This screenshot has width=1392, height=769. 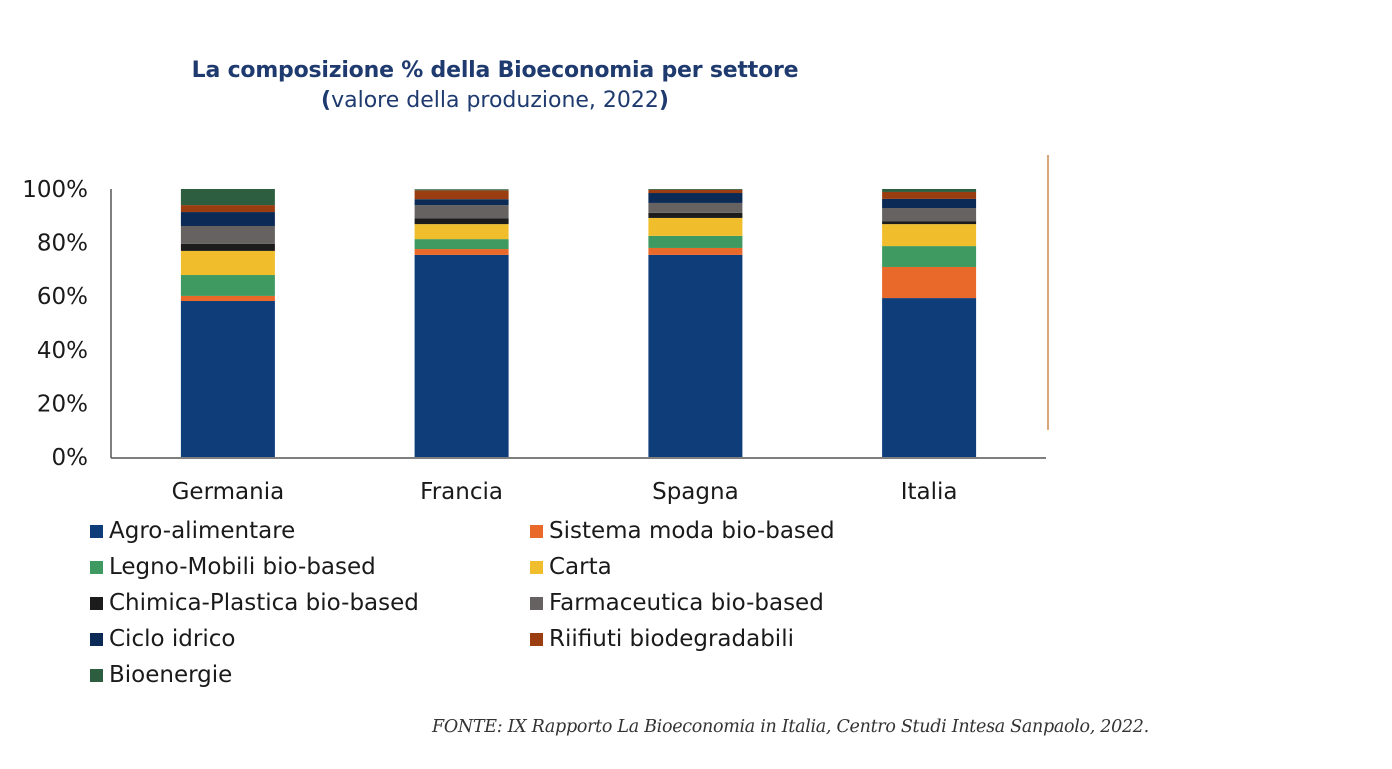 I want to click on x-axis-ticks: Germania Francia Spagna Italia, so click(x=565, y=492).